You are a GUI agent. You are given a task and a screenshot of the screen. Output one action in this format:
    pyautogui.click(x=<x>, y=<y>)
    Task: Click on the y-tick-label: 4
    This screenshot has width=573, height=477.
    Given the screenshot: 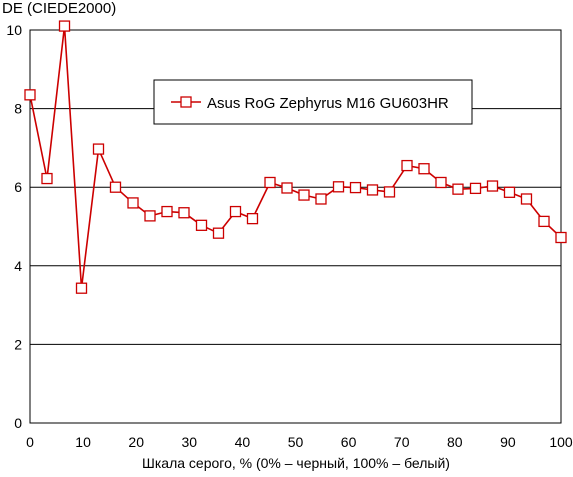 What is the action you would take?
    pyautogui.click(x=18, y=266)
    